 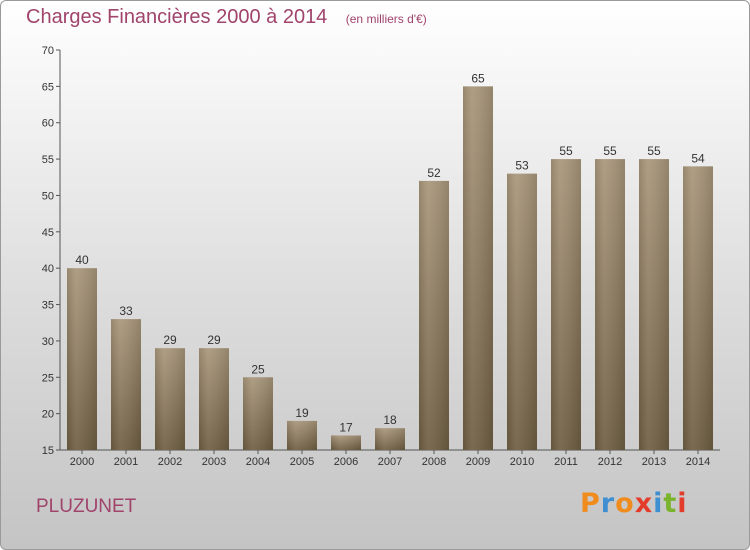 I want to click on data-label: 18, so click(x=390, y=420).